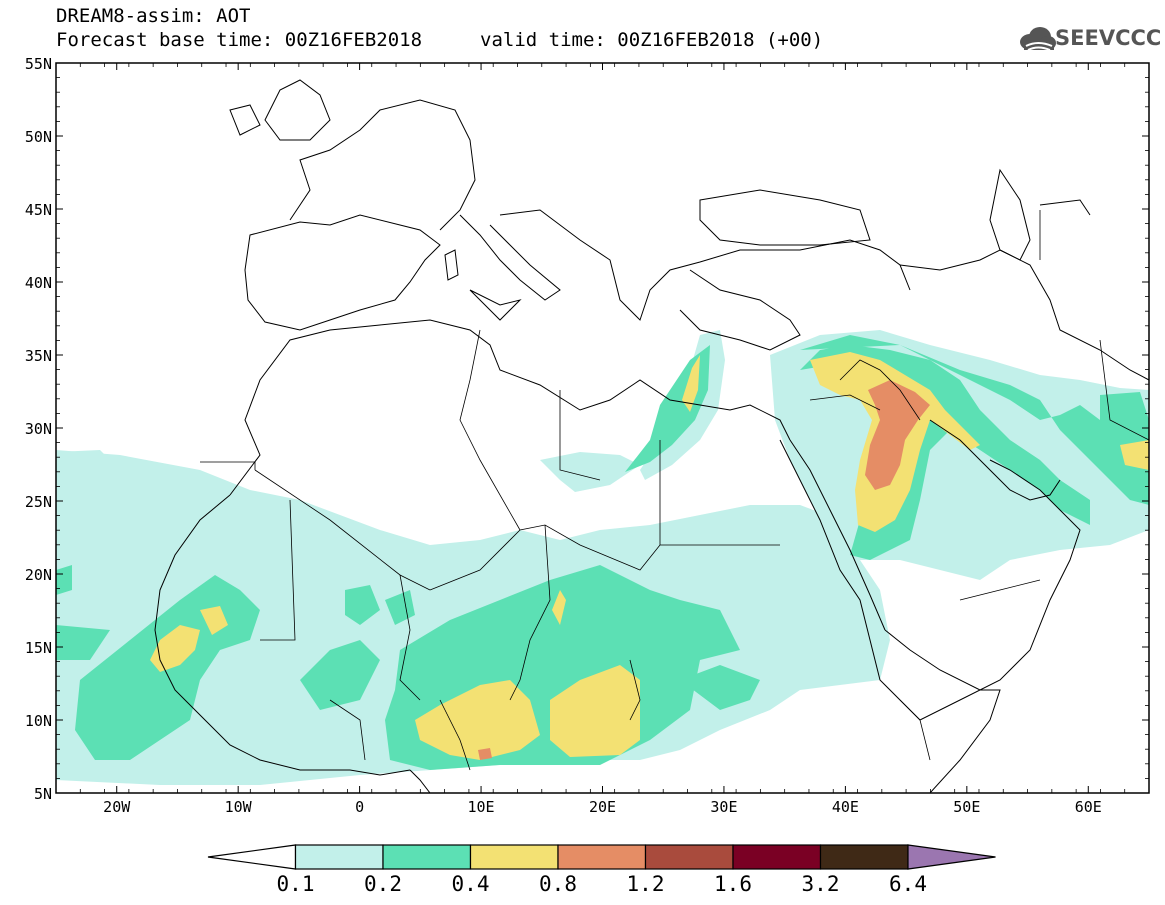 The image size is (1165, 905). What do you see at coordinates (966, 807) in the screenshot?
I see `lon-label: 50E` at bounding box center [966, 807].